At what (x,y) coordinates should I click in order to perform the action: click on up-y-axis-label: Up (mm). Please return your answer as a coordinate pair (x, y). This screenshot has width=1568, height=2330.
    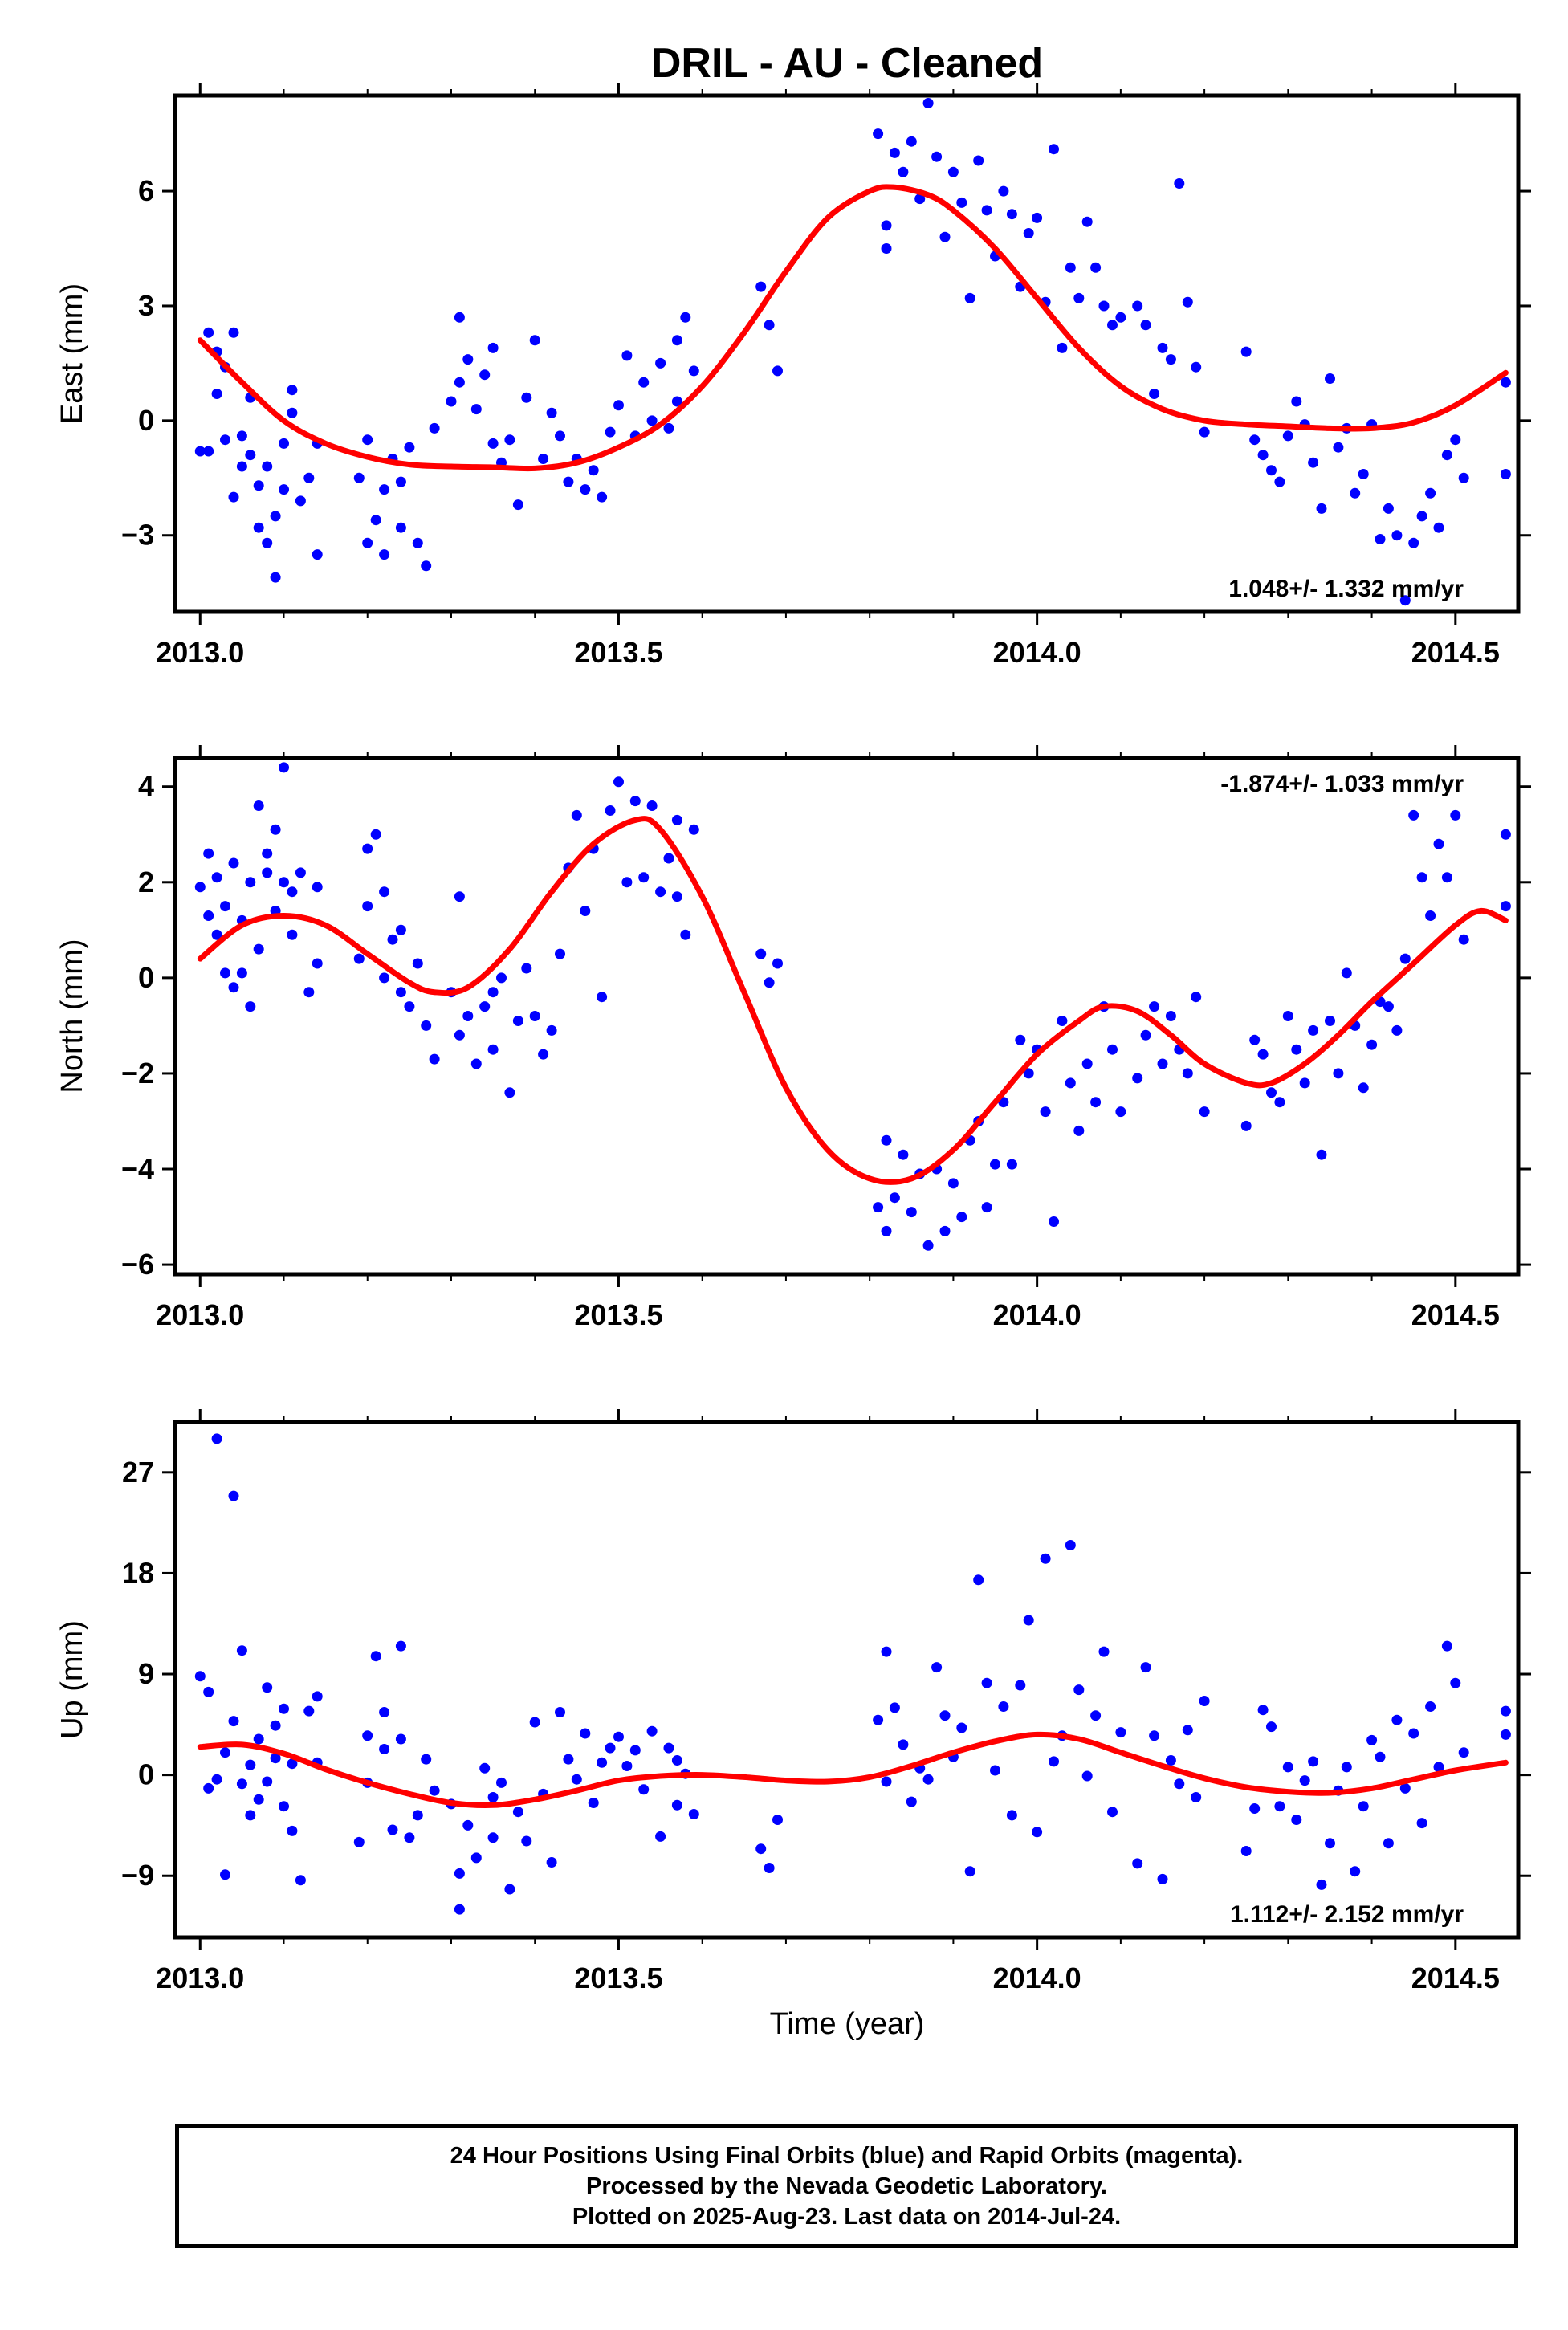
    Looking at the image, I should click on (72, 1679).